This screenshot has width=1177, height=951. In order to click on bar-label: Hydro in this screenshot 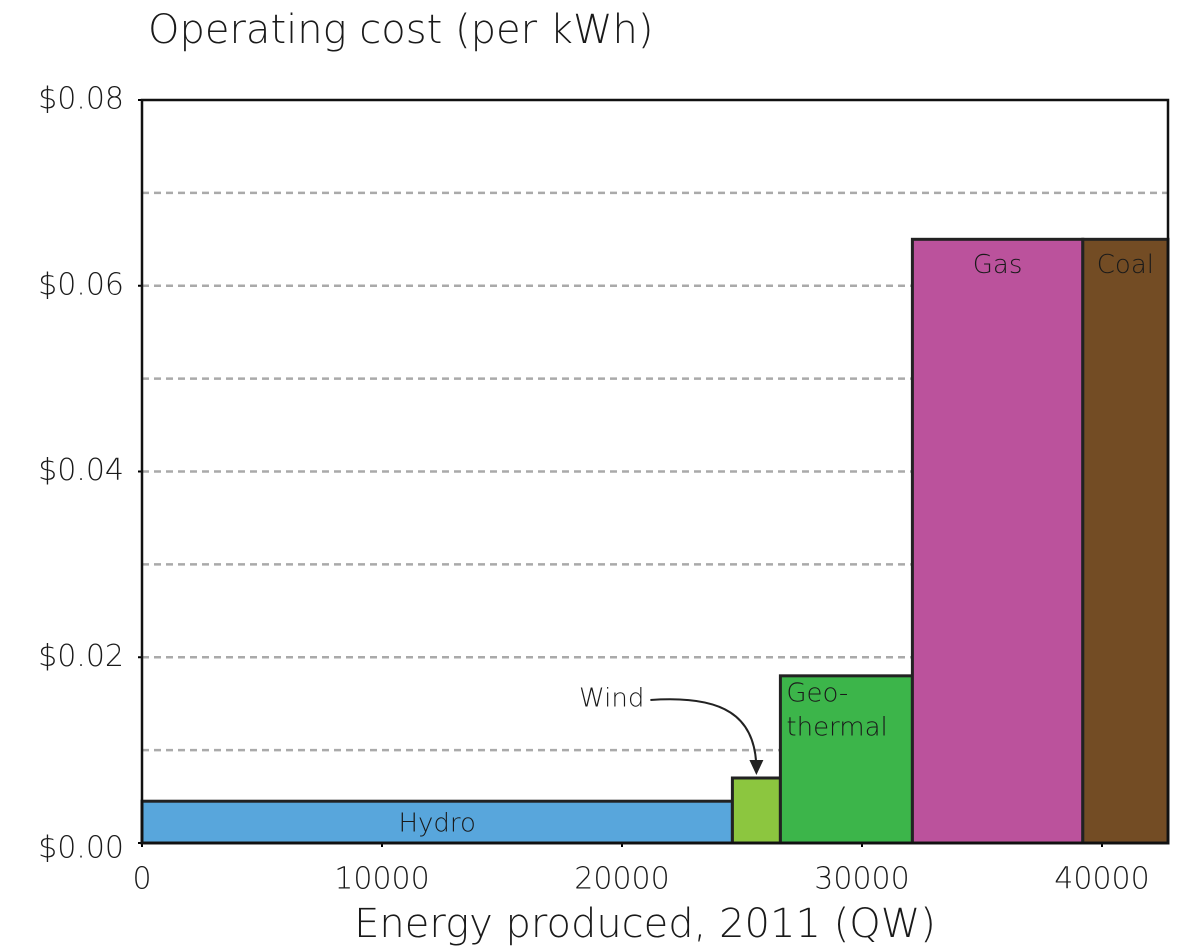, I will do `click(436, 824)`.